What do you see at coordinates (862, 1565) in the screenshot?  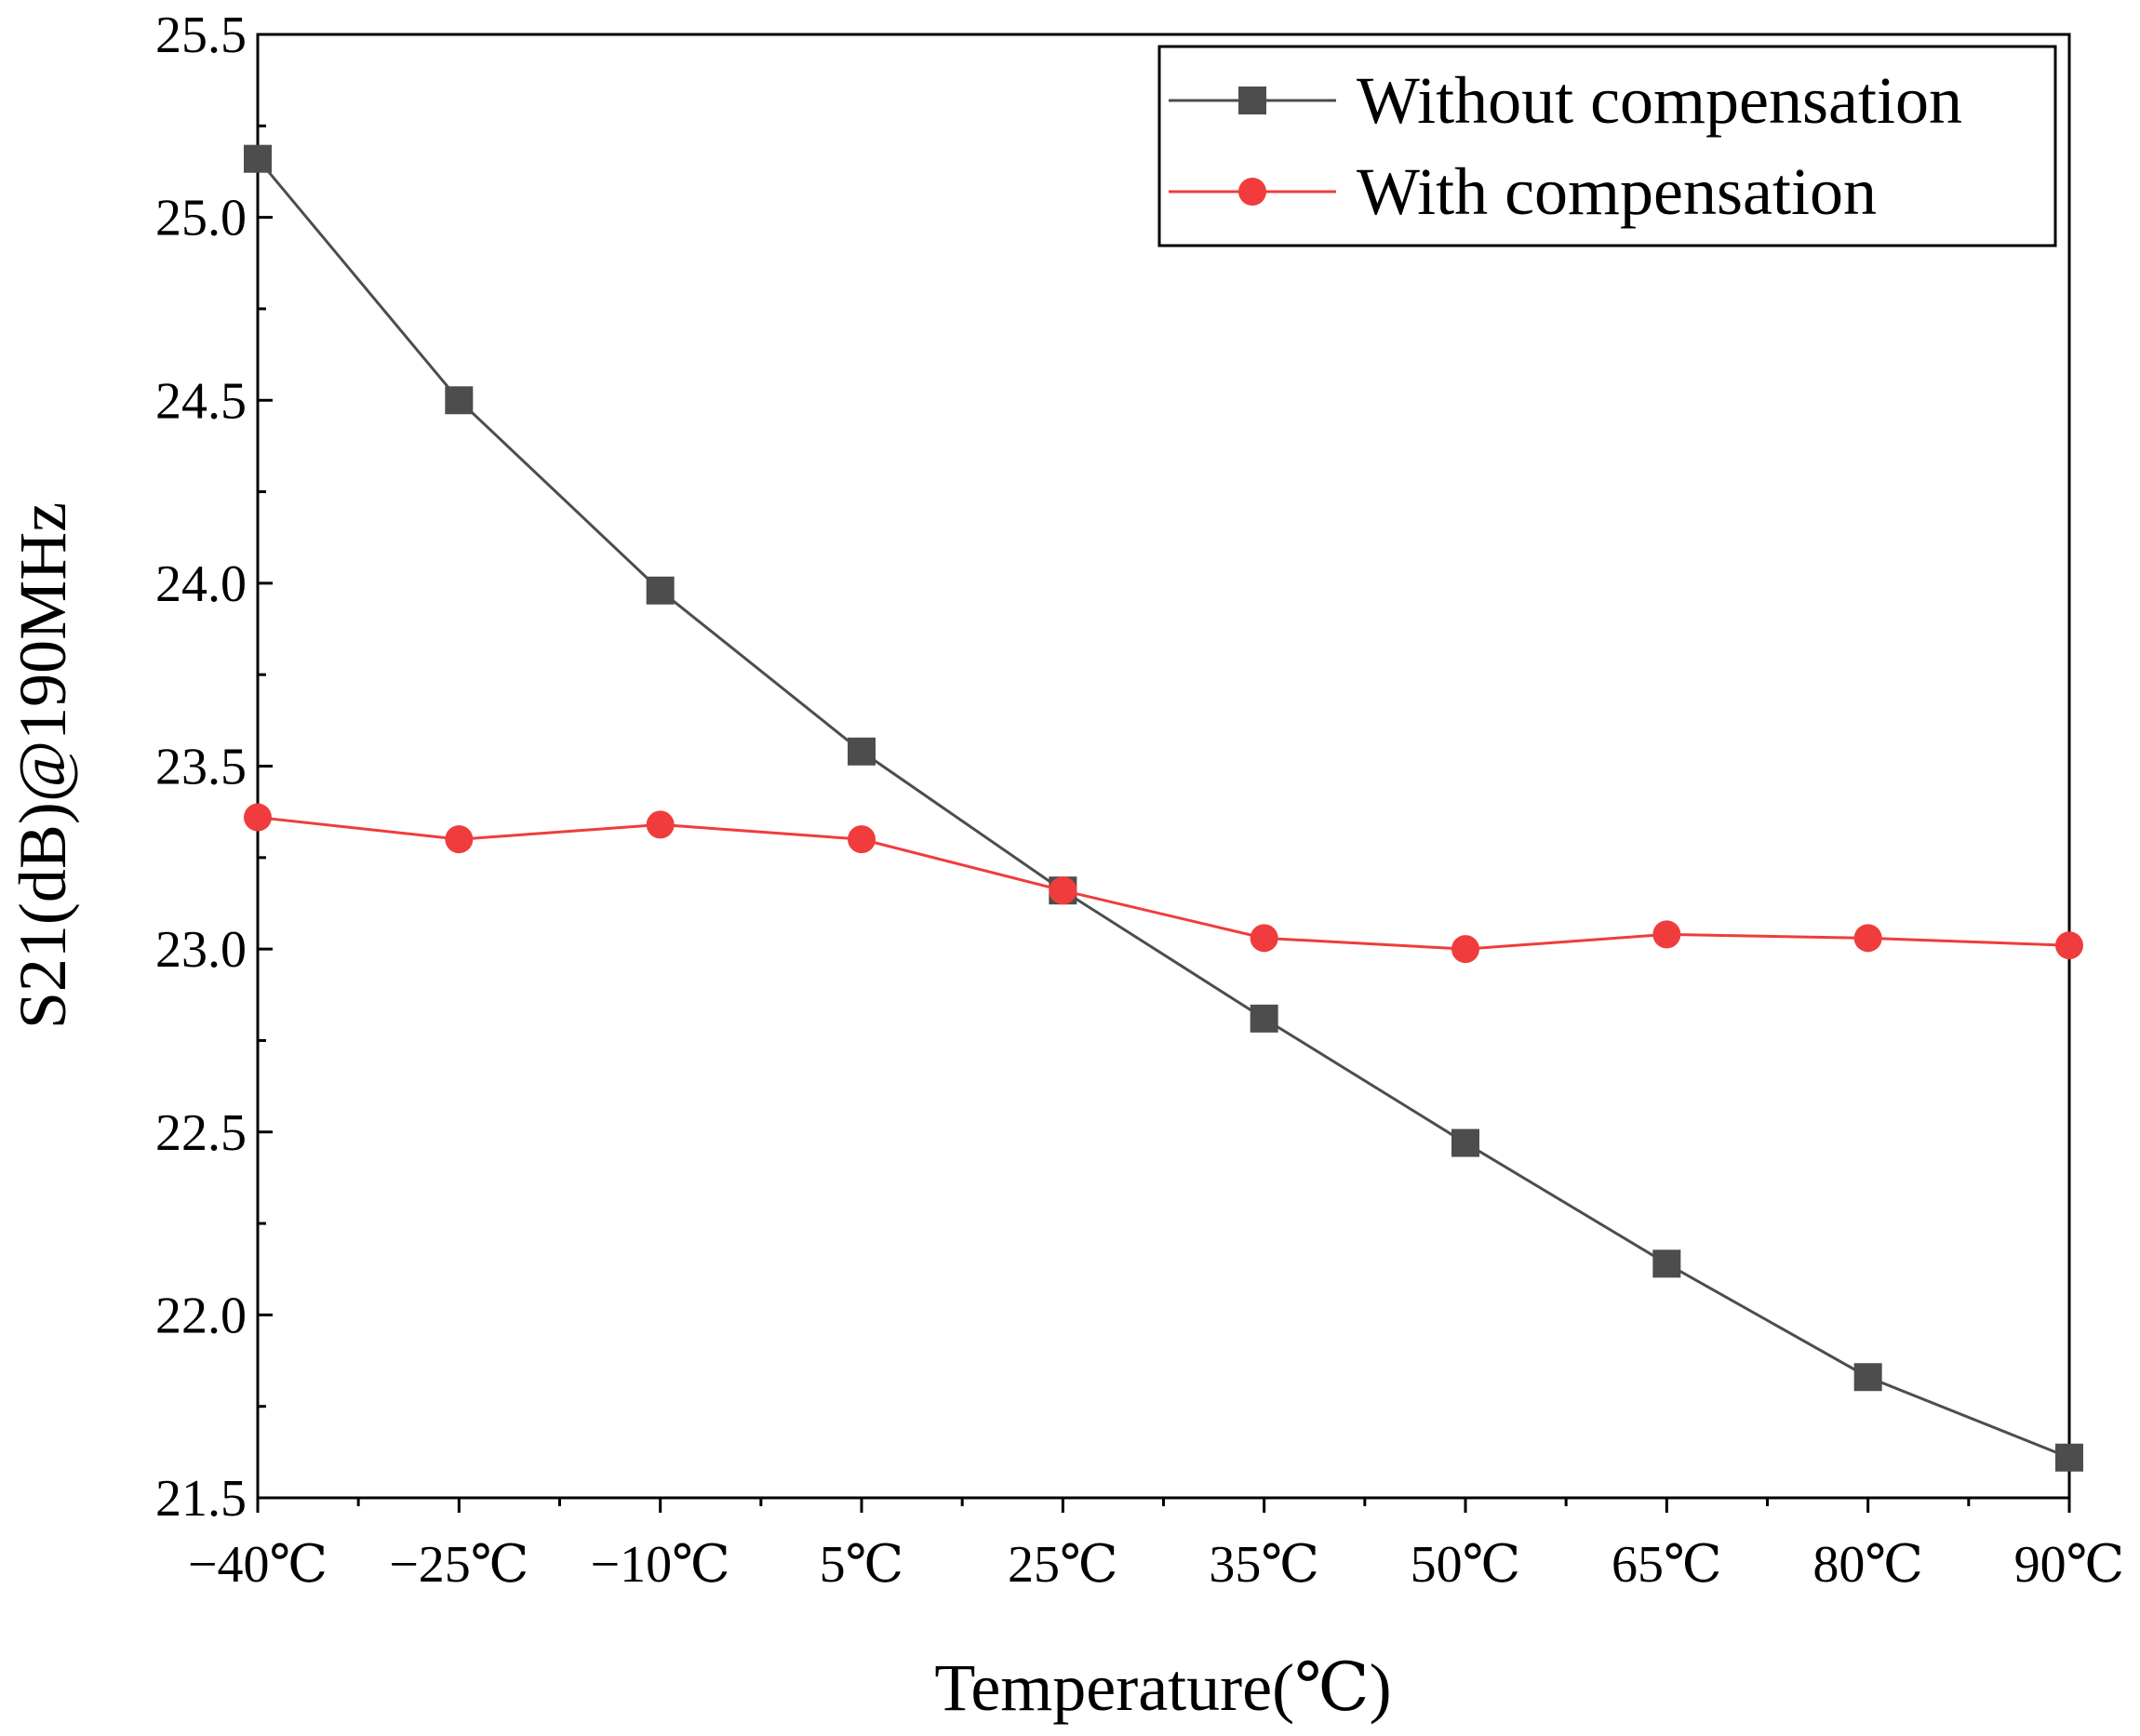 I see `x-tick-label: 5℃` at bounding box center [862, 1565].